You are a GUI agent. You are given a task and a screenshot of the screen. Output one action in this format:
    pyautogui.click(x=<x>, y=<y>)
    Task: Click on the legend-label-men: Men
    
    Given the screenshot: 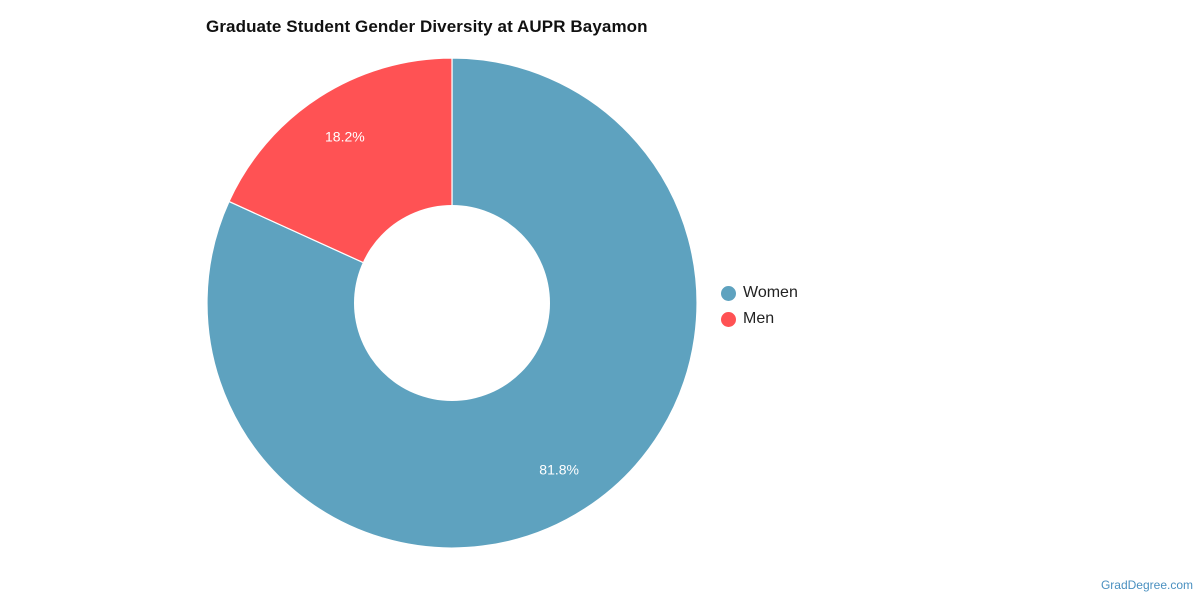 What is the action you would take?
    pyautogui.click(x=759, y=318)
    